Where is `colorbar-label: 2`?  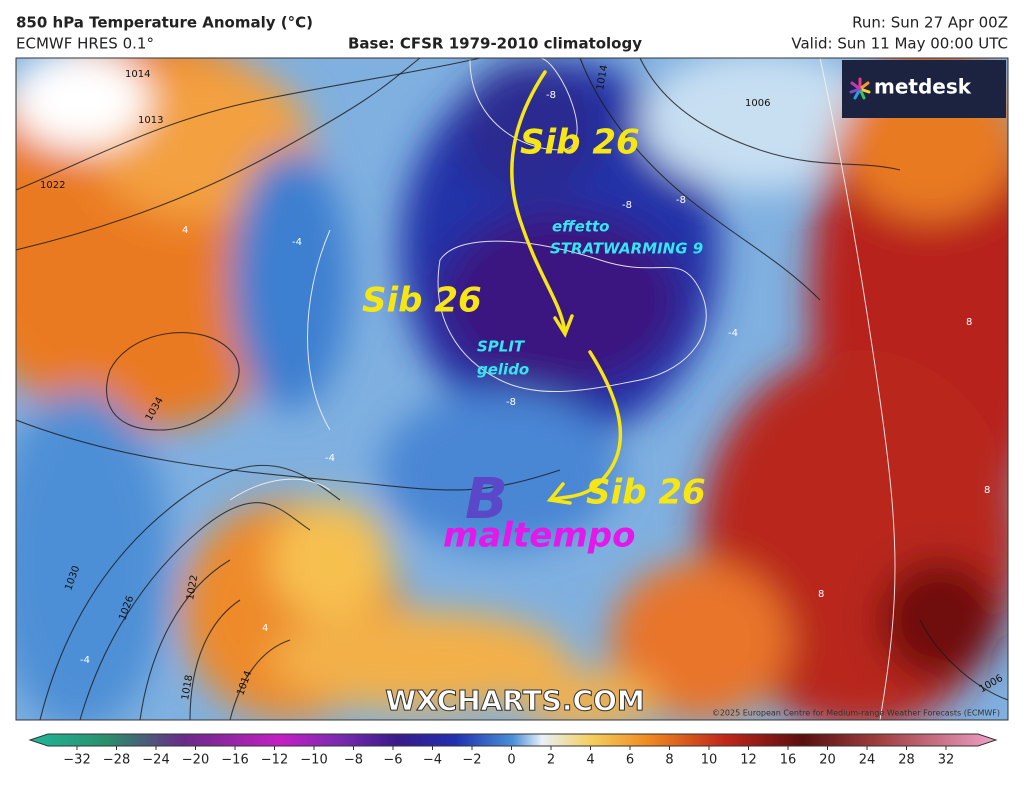 colorbar-label: 2 is located at coordinates (551, 760).